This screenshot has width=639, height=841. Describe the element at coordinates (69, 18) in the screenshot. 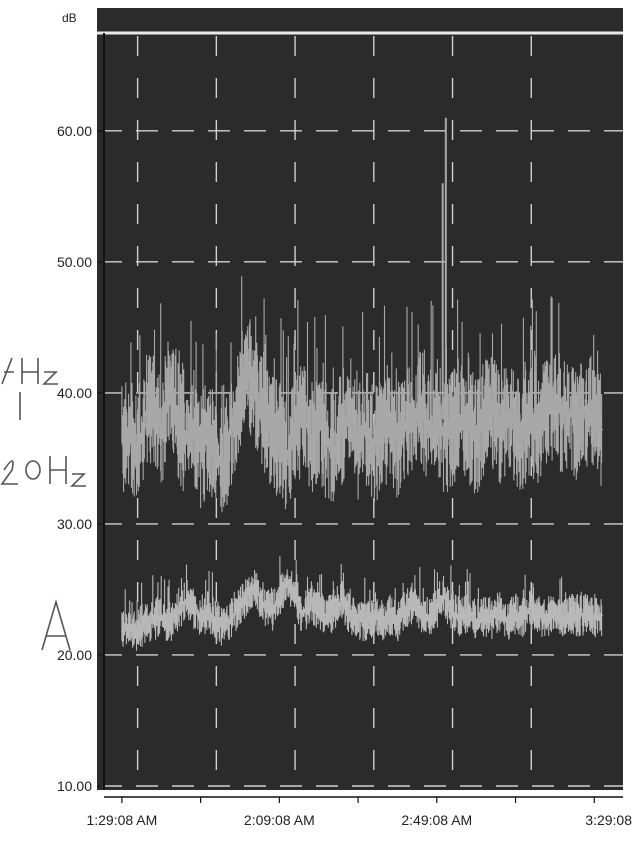

I see `y-unit-label: dB` at that location.